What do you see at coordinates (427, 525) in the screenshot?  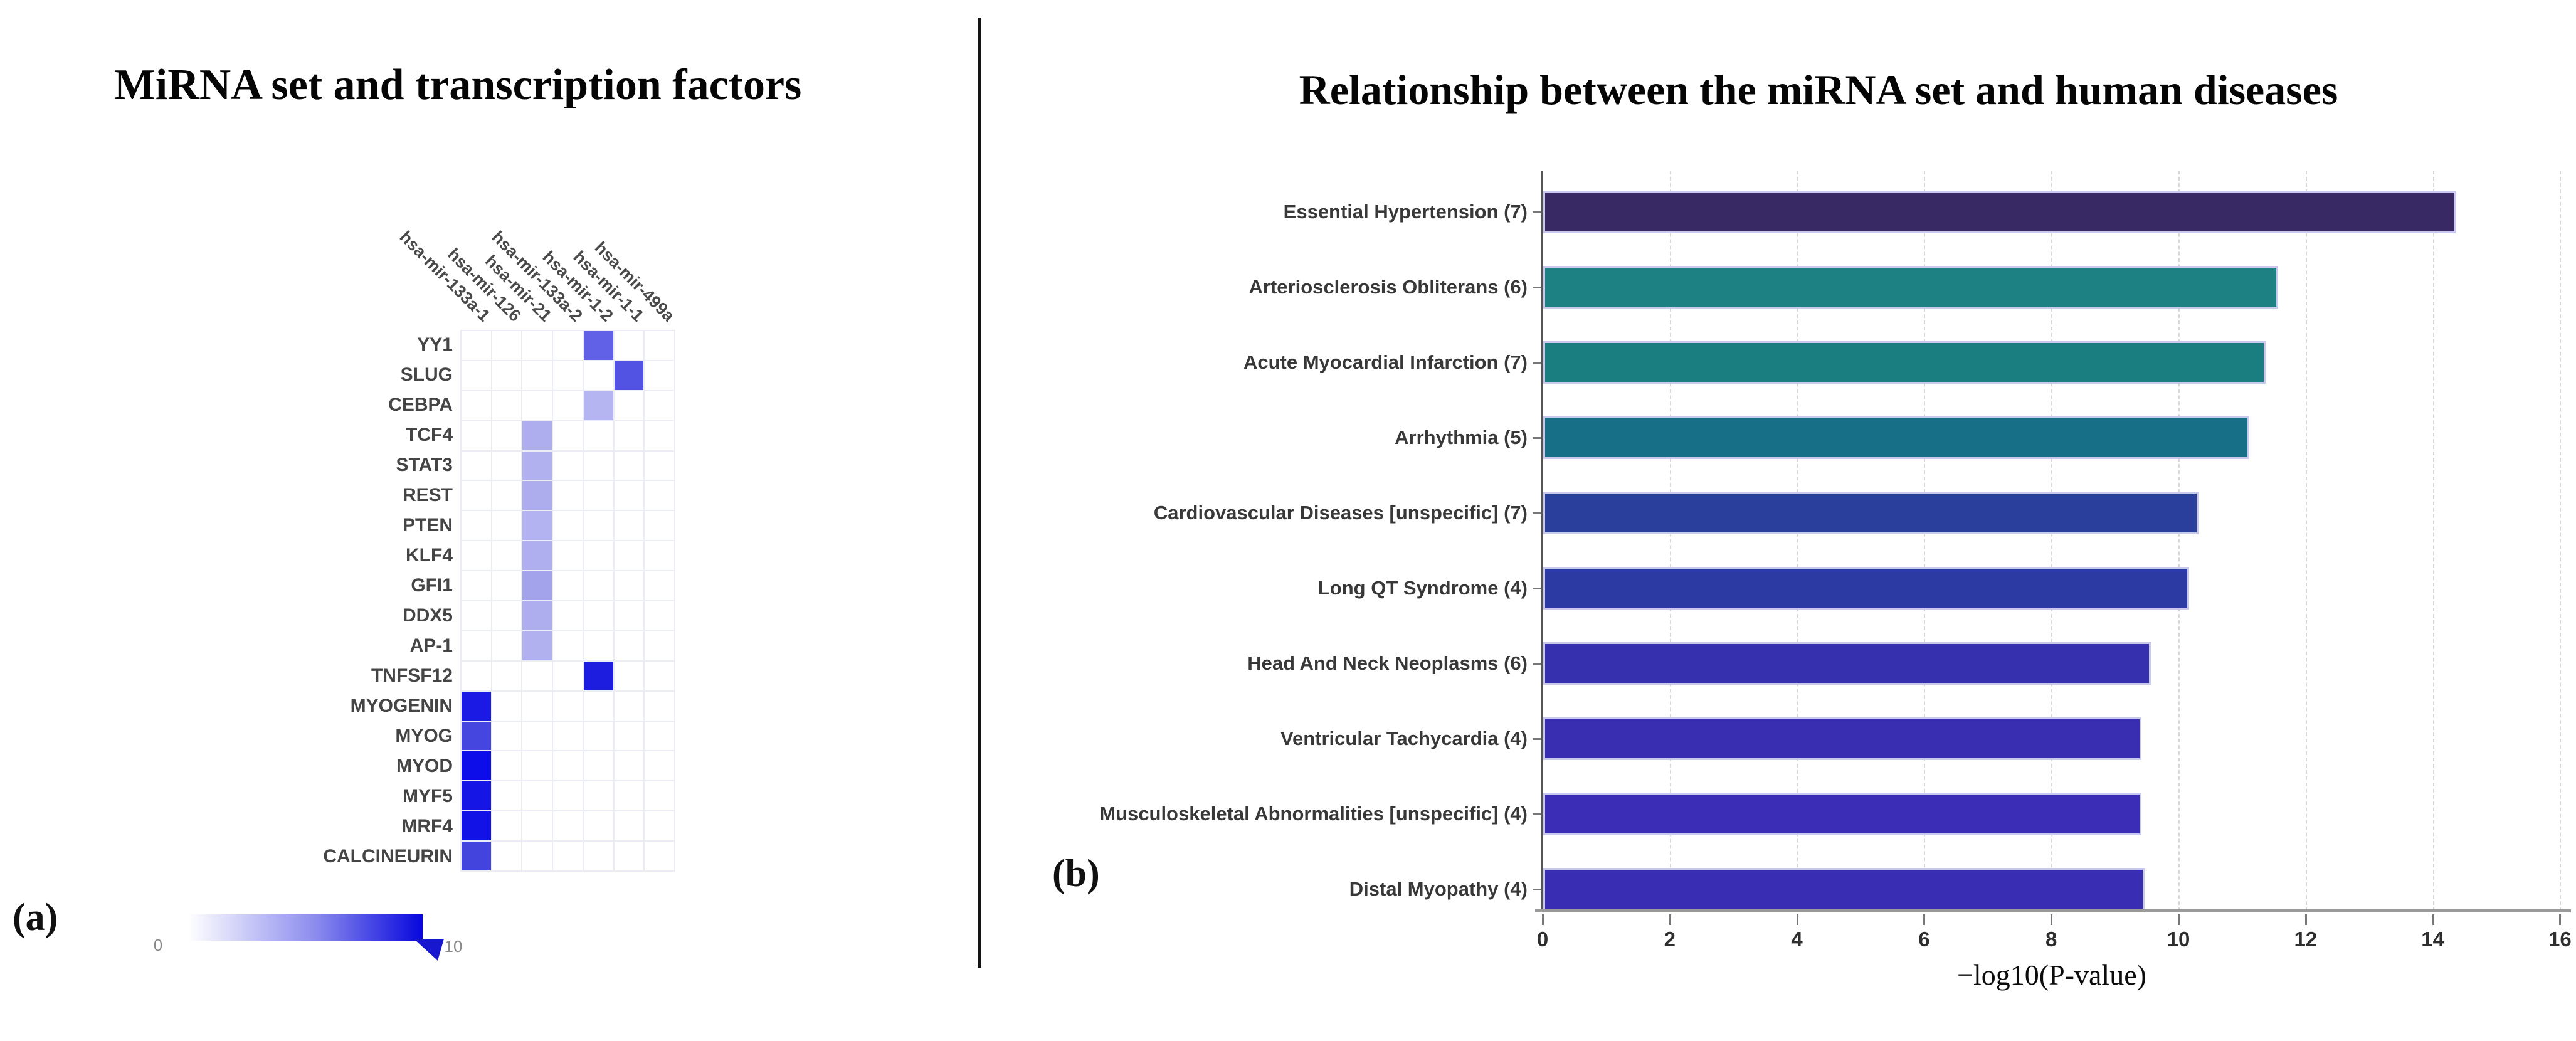 I see `heatmap-row-label: PTEN` at bounding box center [427, 525].